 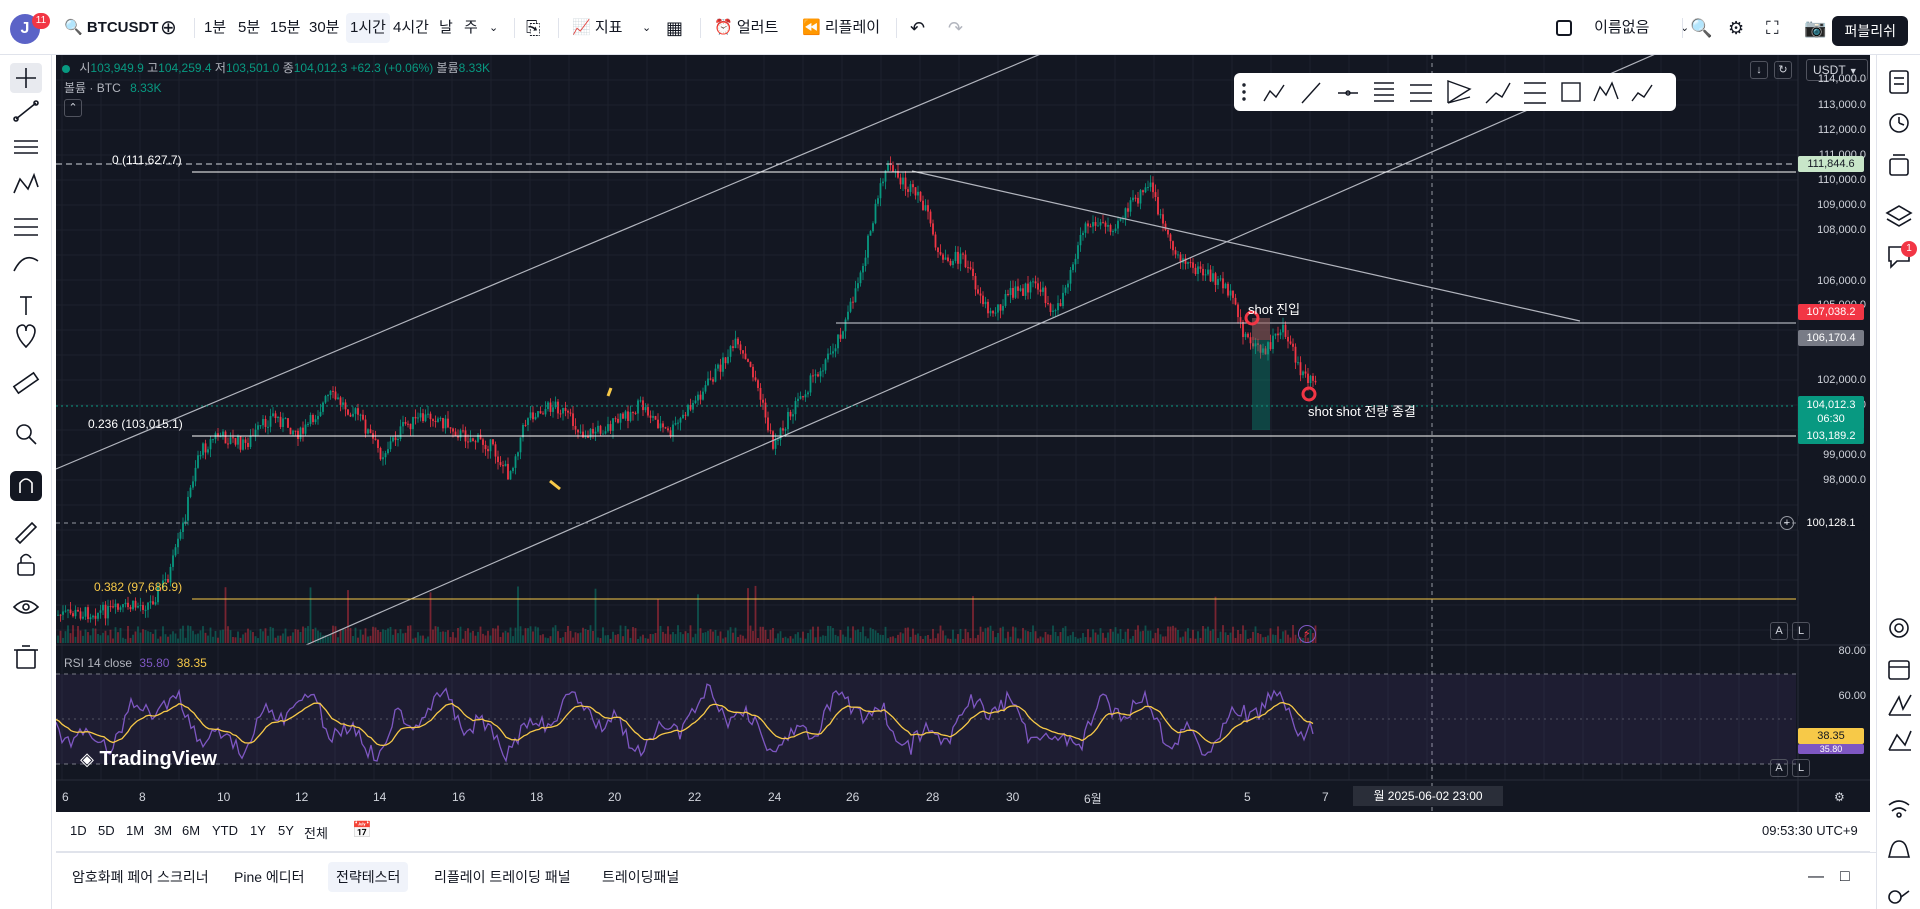 What do you see at coordinates (1899, 808) in the screenshot?
I see `signal-icon` at bounding box center [1899, 808].